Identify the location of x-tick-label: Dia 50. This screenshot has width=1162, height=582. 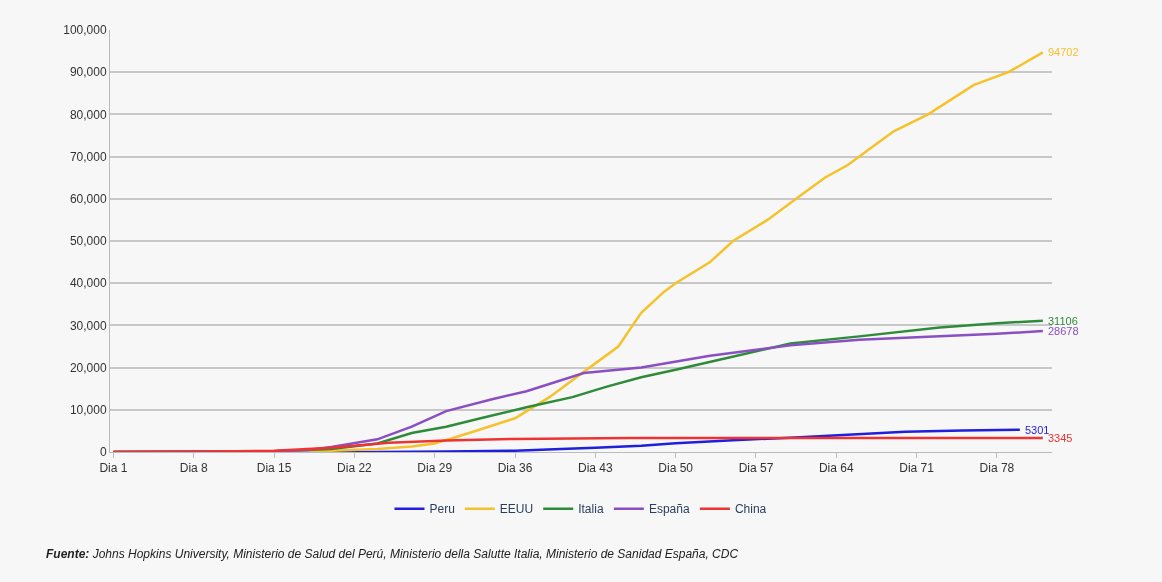
(676, 468).